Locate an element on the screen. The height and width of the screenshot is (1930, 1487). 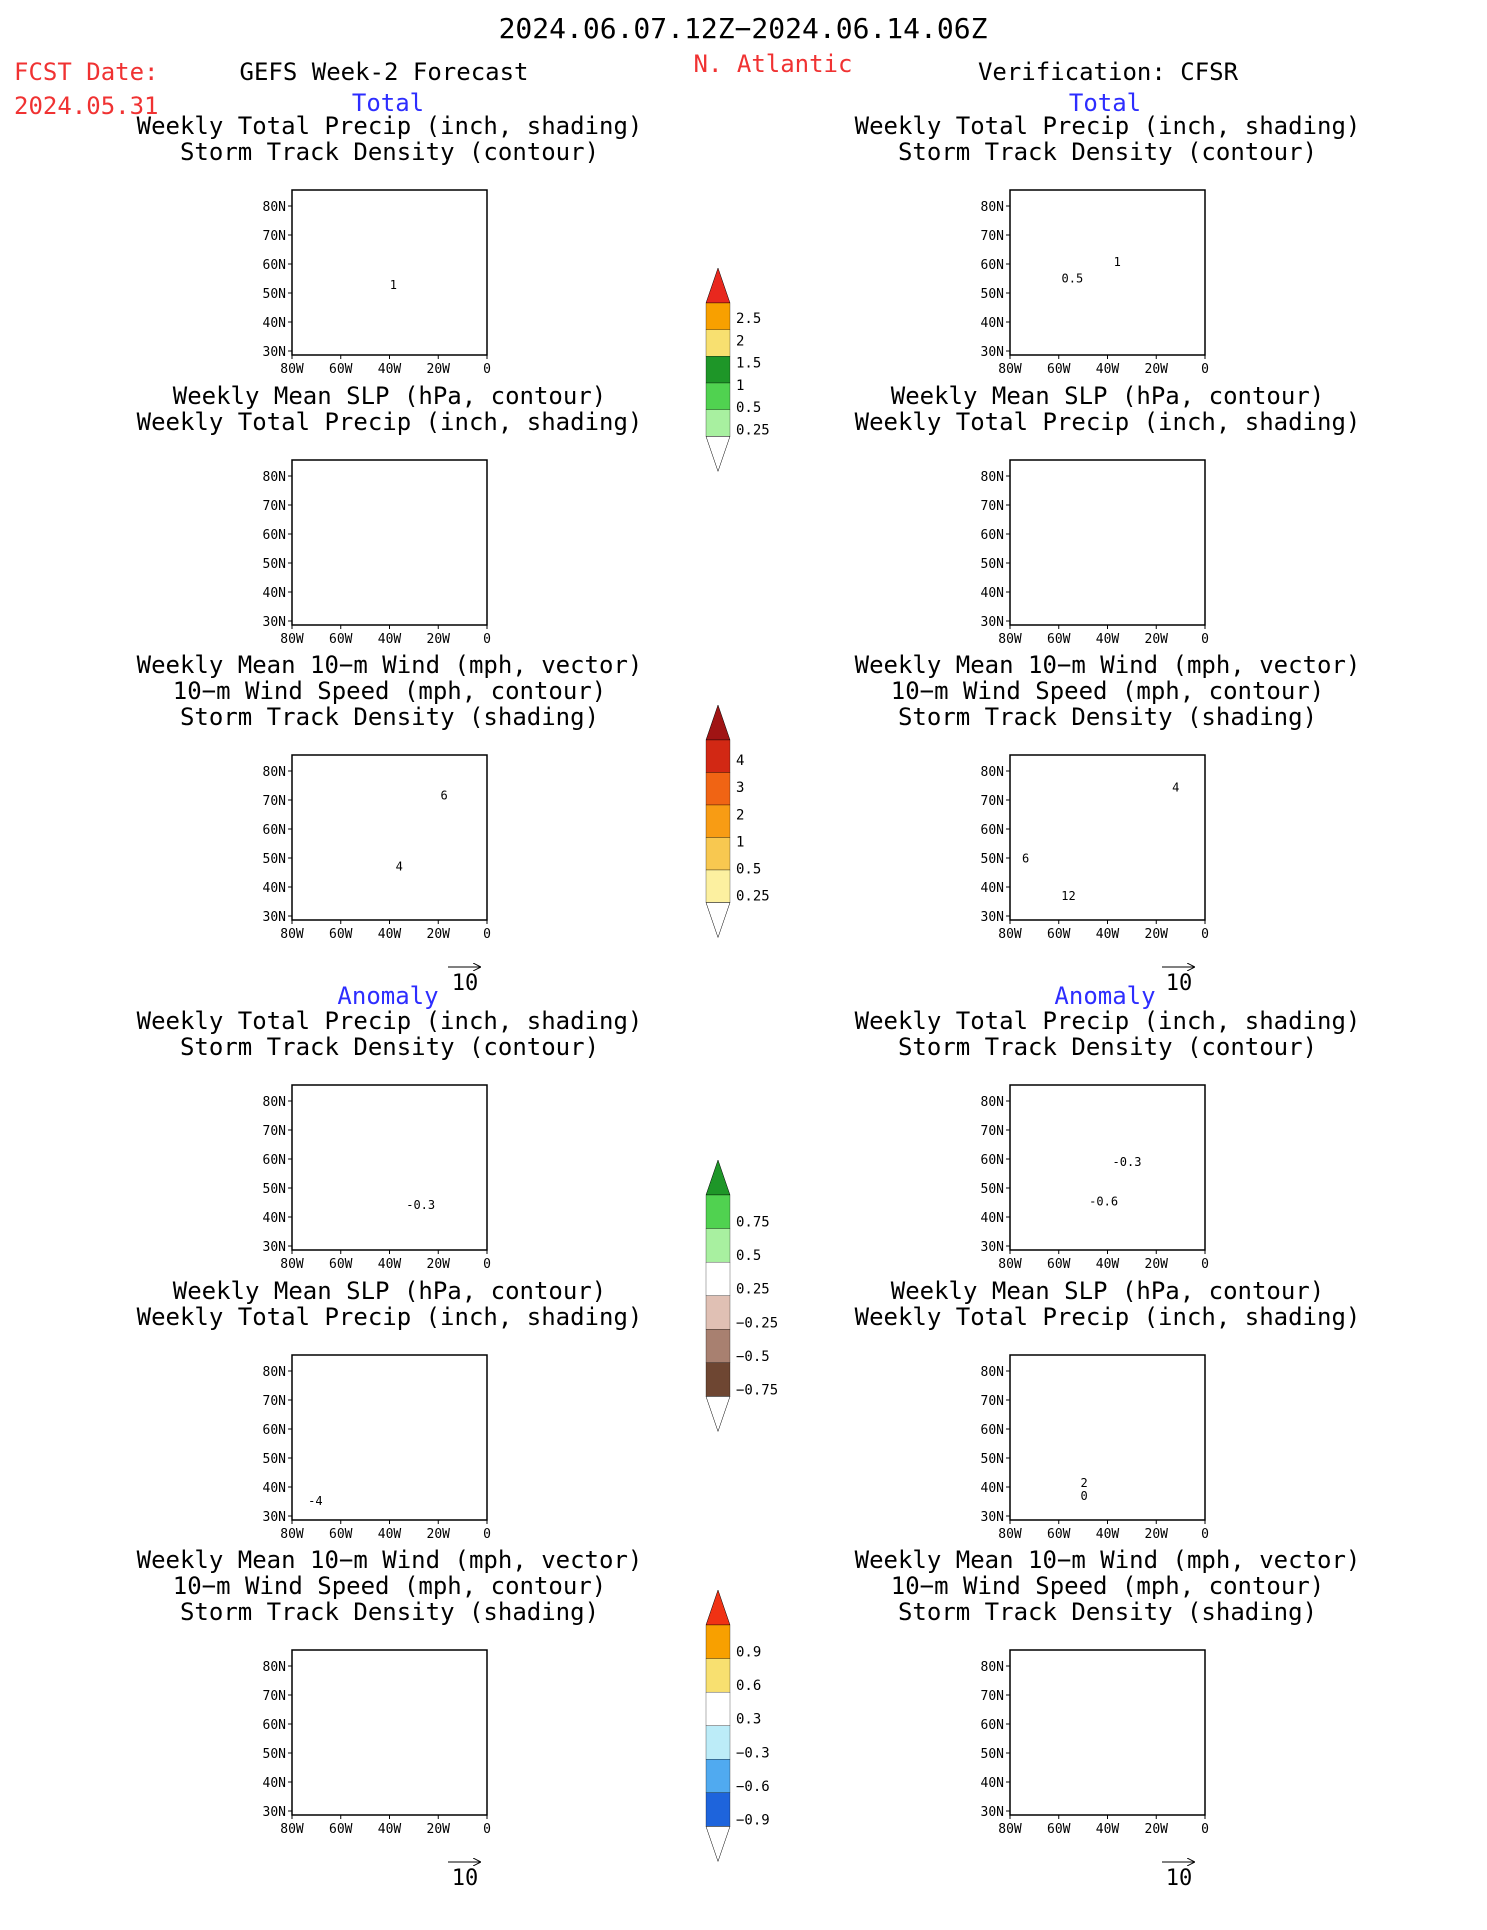
colorbar-track: 4 3 2 1 0.5 0.25 is located at coordinates (737, 821).